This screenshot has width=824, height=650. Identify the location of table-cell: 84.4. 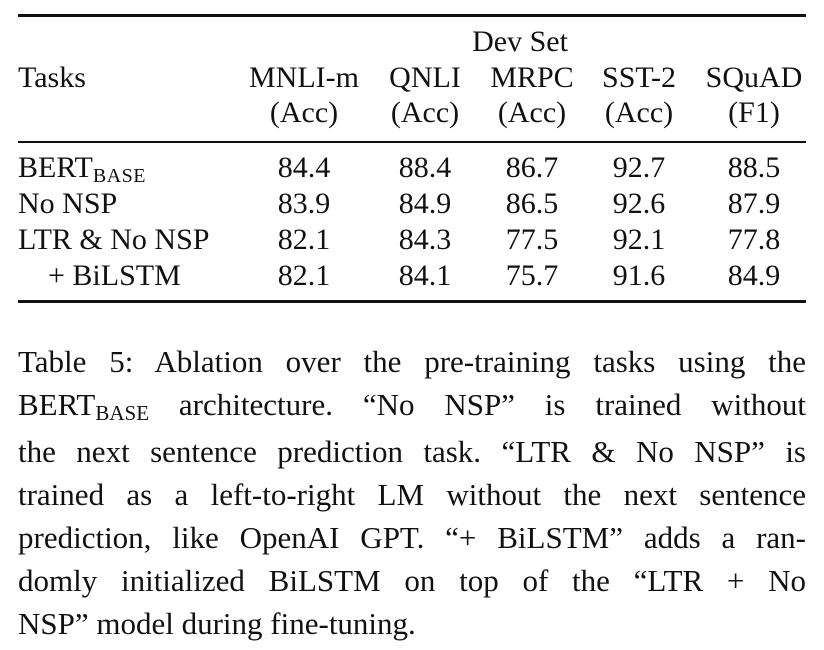
(304, 167).